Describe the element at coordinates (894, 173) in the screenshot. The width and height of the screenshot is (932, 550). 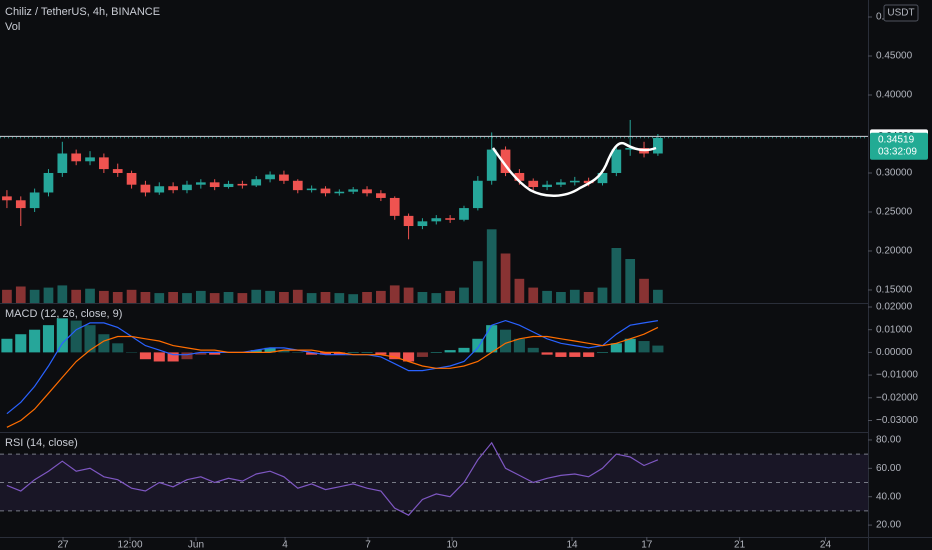
I see `y-tick-label: 0.30000` at that location.